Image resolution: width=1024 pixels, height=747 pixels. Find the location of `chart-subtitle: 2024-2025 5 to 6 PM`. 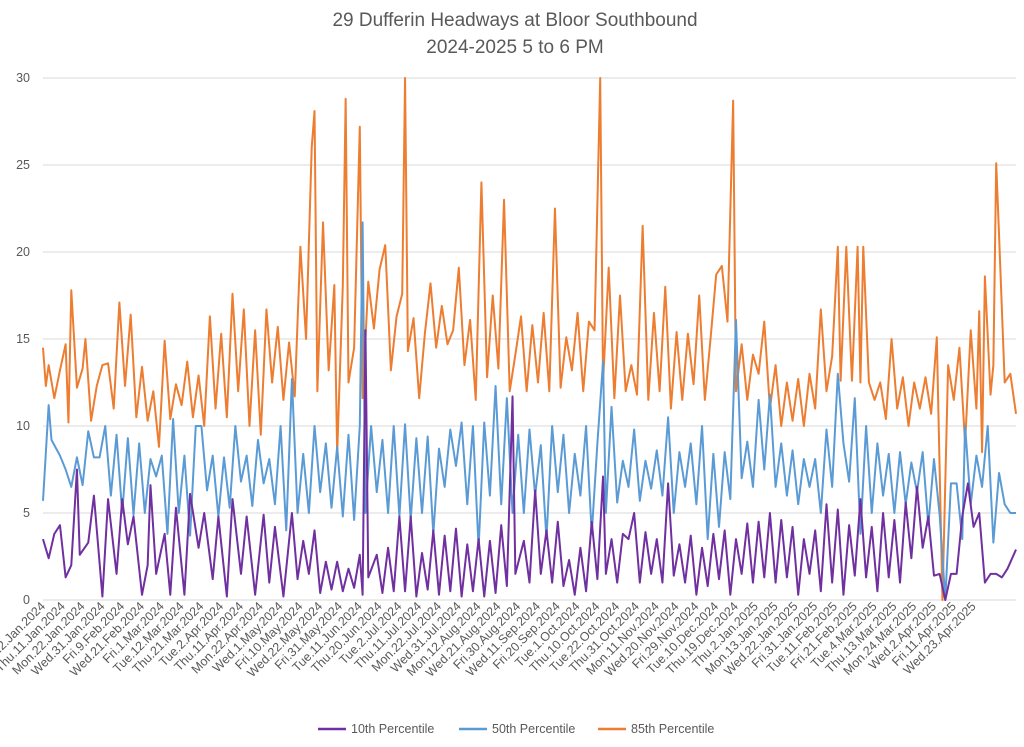

chart-subtitle: 2024-2025 5 to 6 PM is located at coordinates (514, 47).